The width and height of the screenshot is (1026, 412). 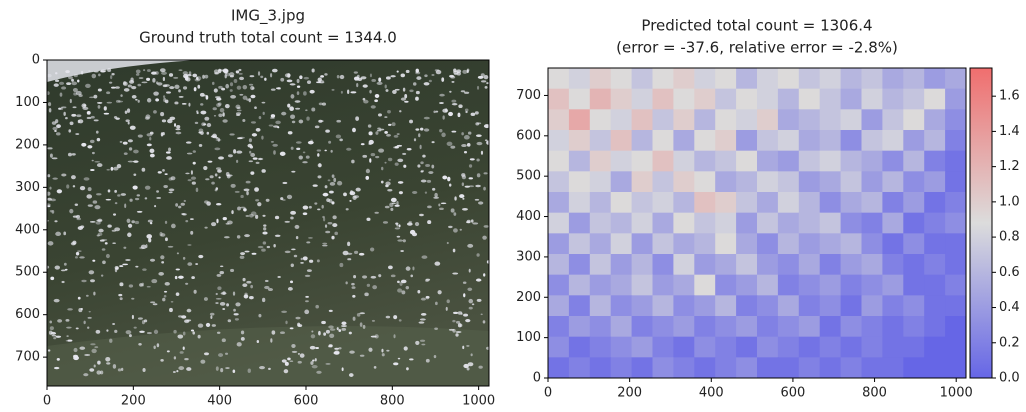 What do you see at coordinates (47, 401) in the screenshot?
I see `x-tick-label: 0` at bounding box center [47, 401].